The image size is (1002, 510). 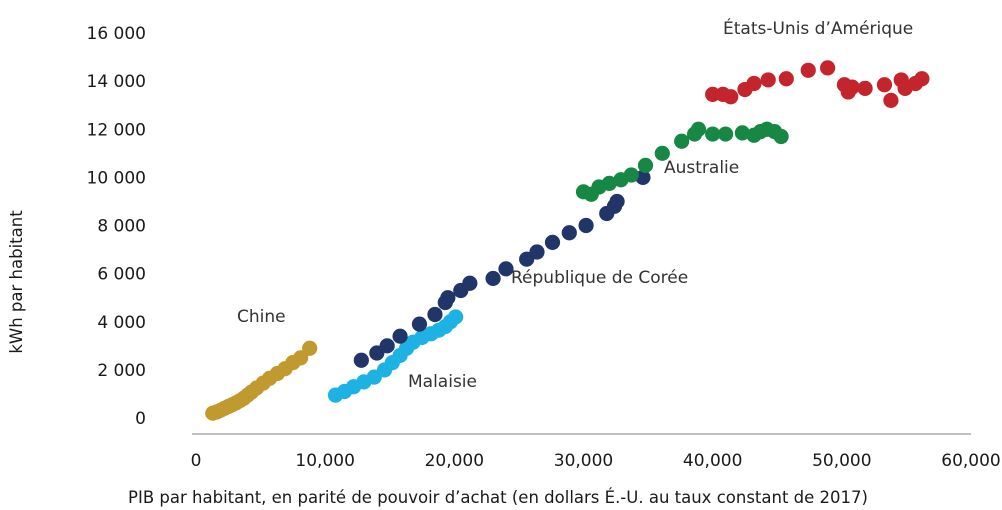 I want to click on x-tick-label: 30,000, so click(x=583, y=461).